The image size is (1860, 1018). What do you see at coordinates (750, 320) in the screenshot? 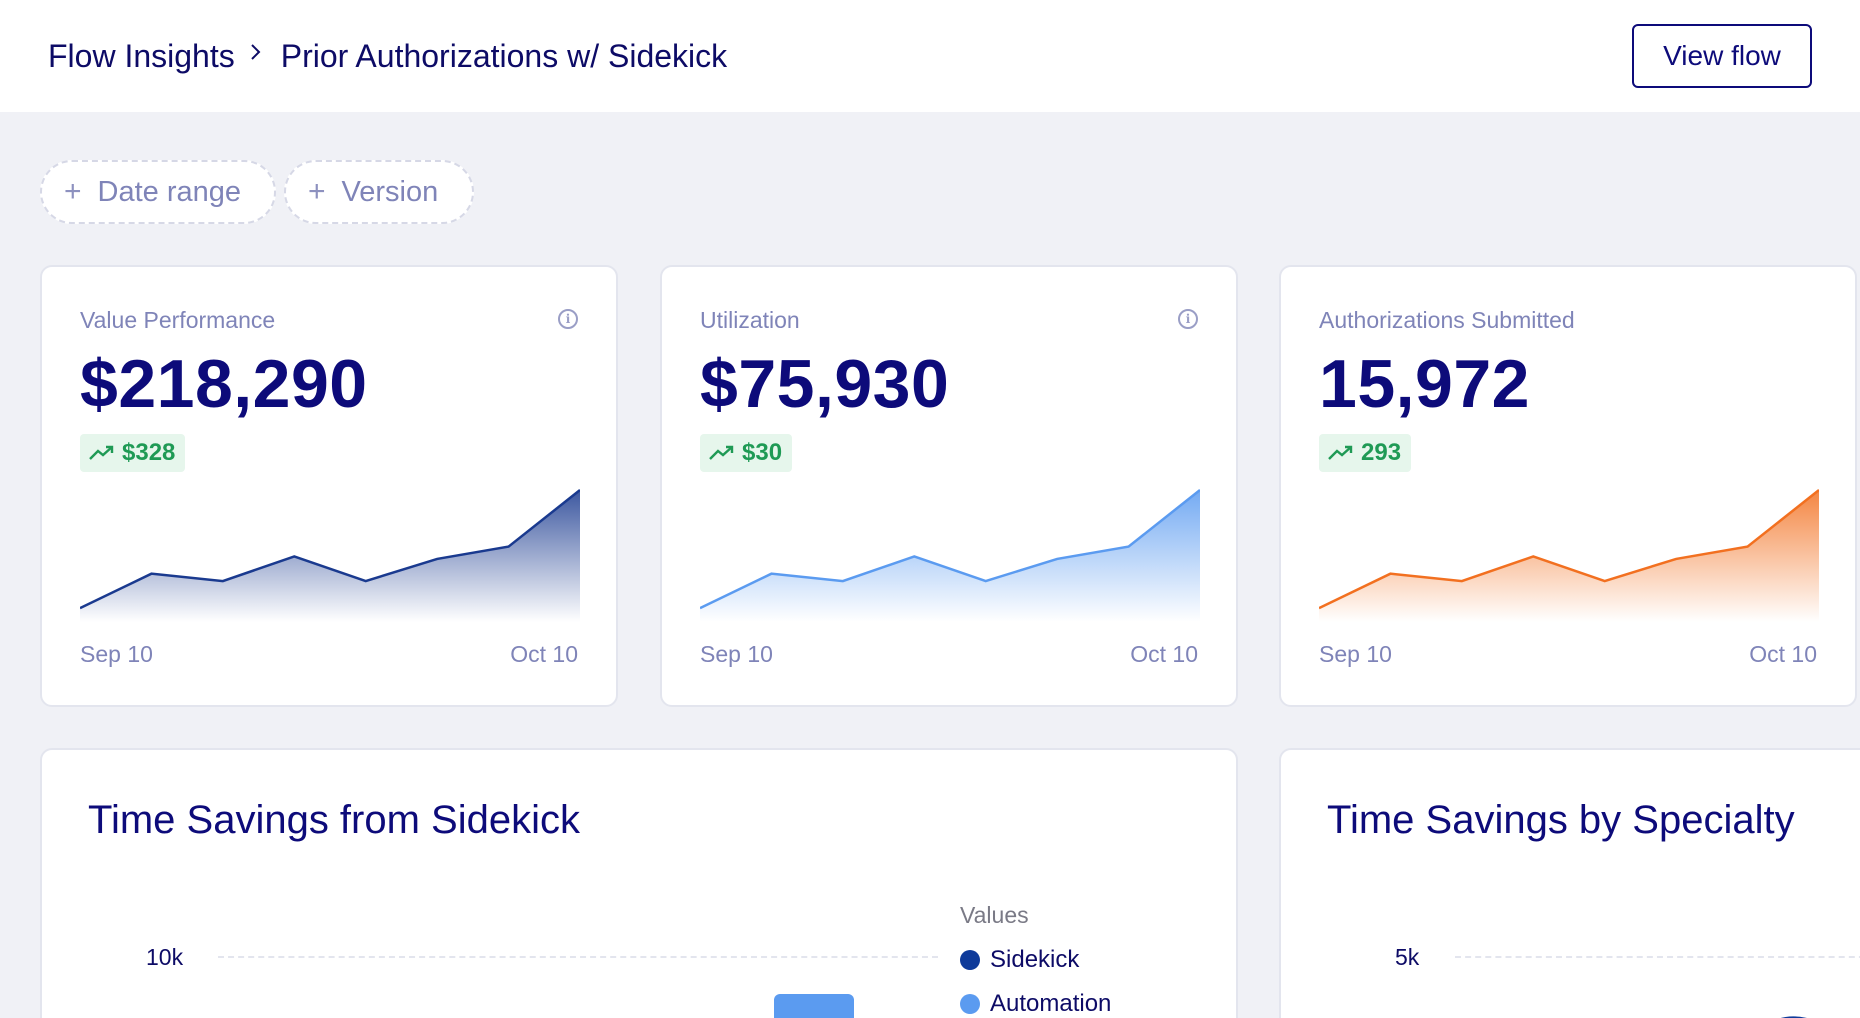
I see `card-label: Utilization` at bounding box center [750, 320].